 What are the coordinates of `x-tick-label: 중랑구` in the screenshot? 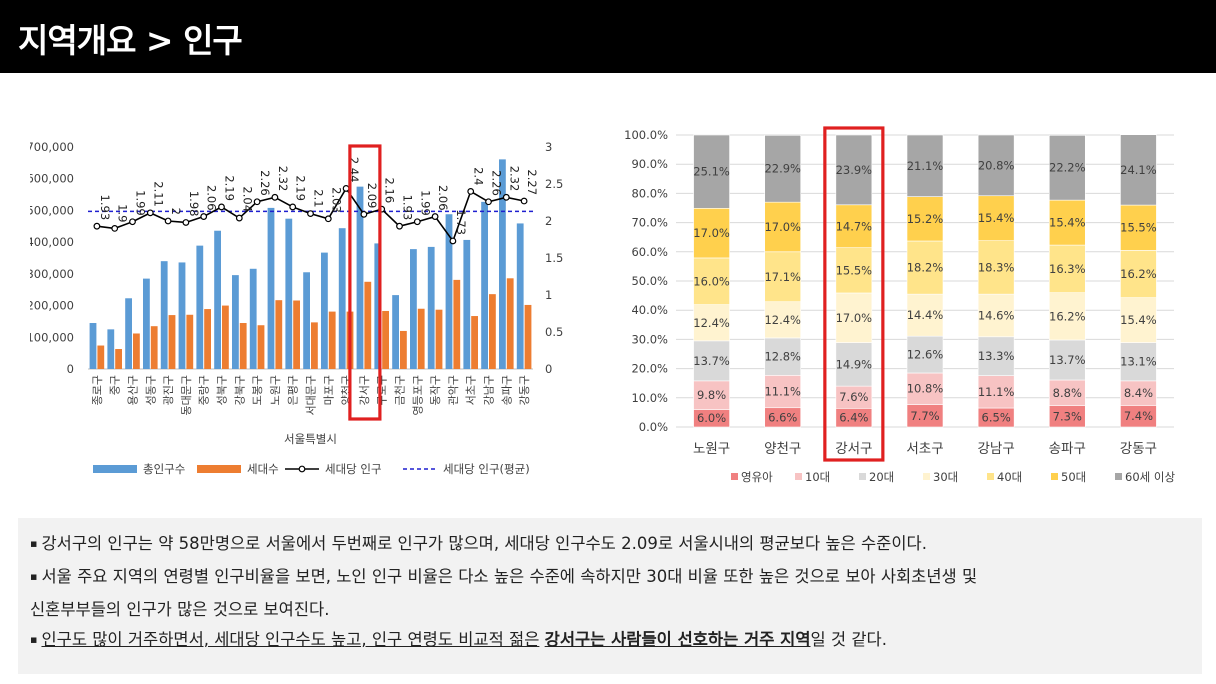 It's located at (204, 390).